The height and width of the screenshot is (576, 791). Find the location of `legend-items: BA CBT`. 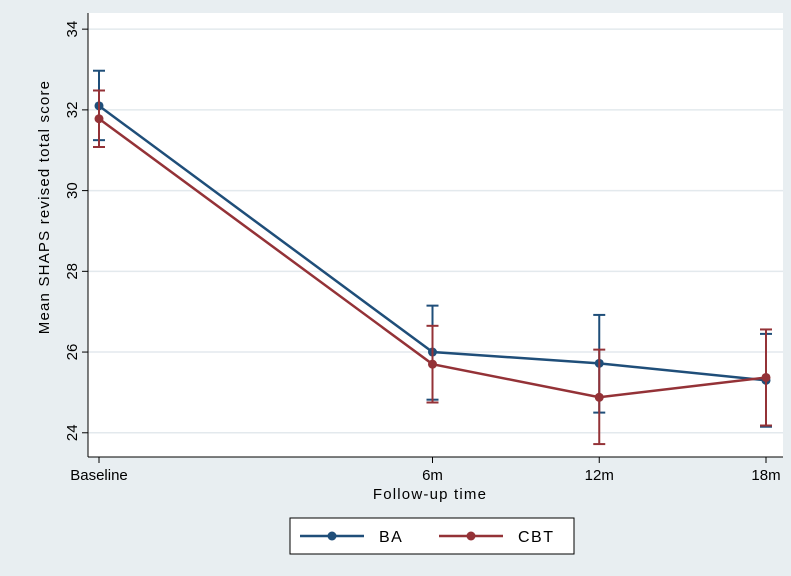

legend-items: BA CBT is located at coordinates (427, 537).